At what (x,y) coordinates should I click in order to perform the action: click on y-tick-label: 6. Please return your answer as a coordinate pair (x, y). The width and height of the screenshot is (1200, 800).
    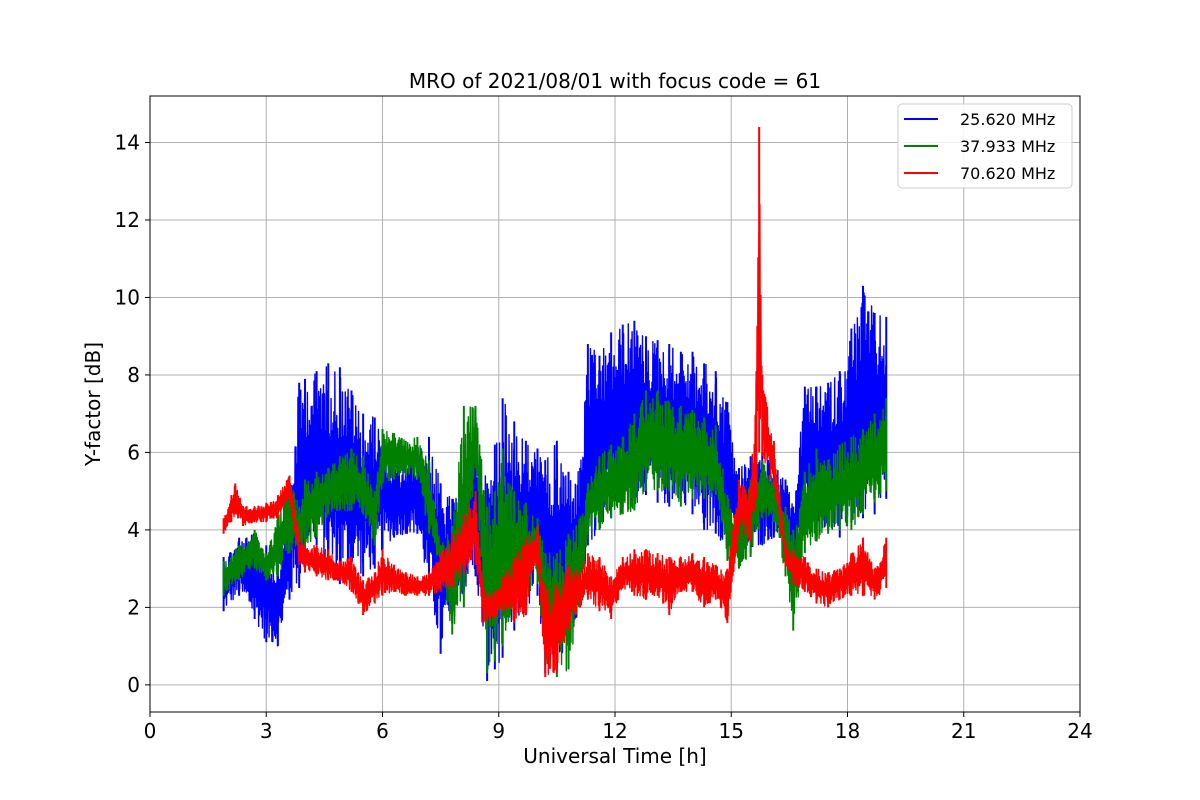
    Looking at the image, I should click on (133, 452).